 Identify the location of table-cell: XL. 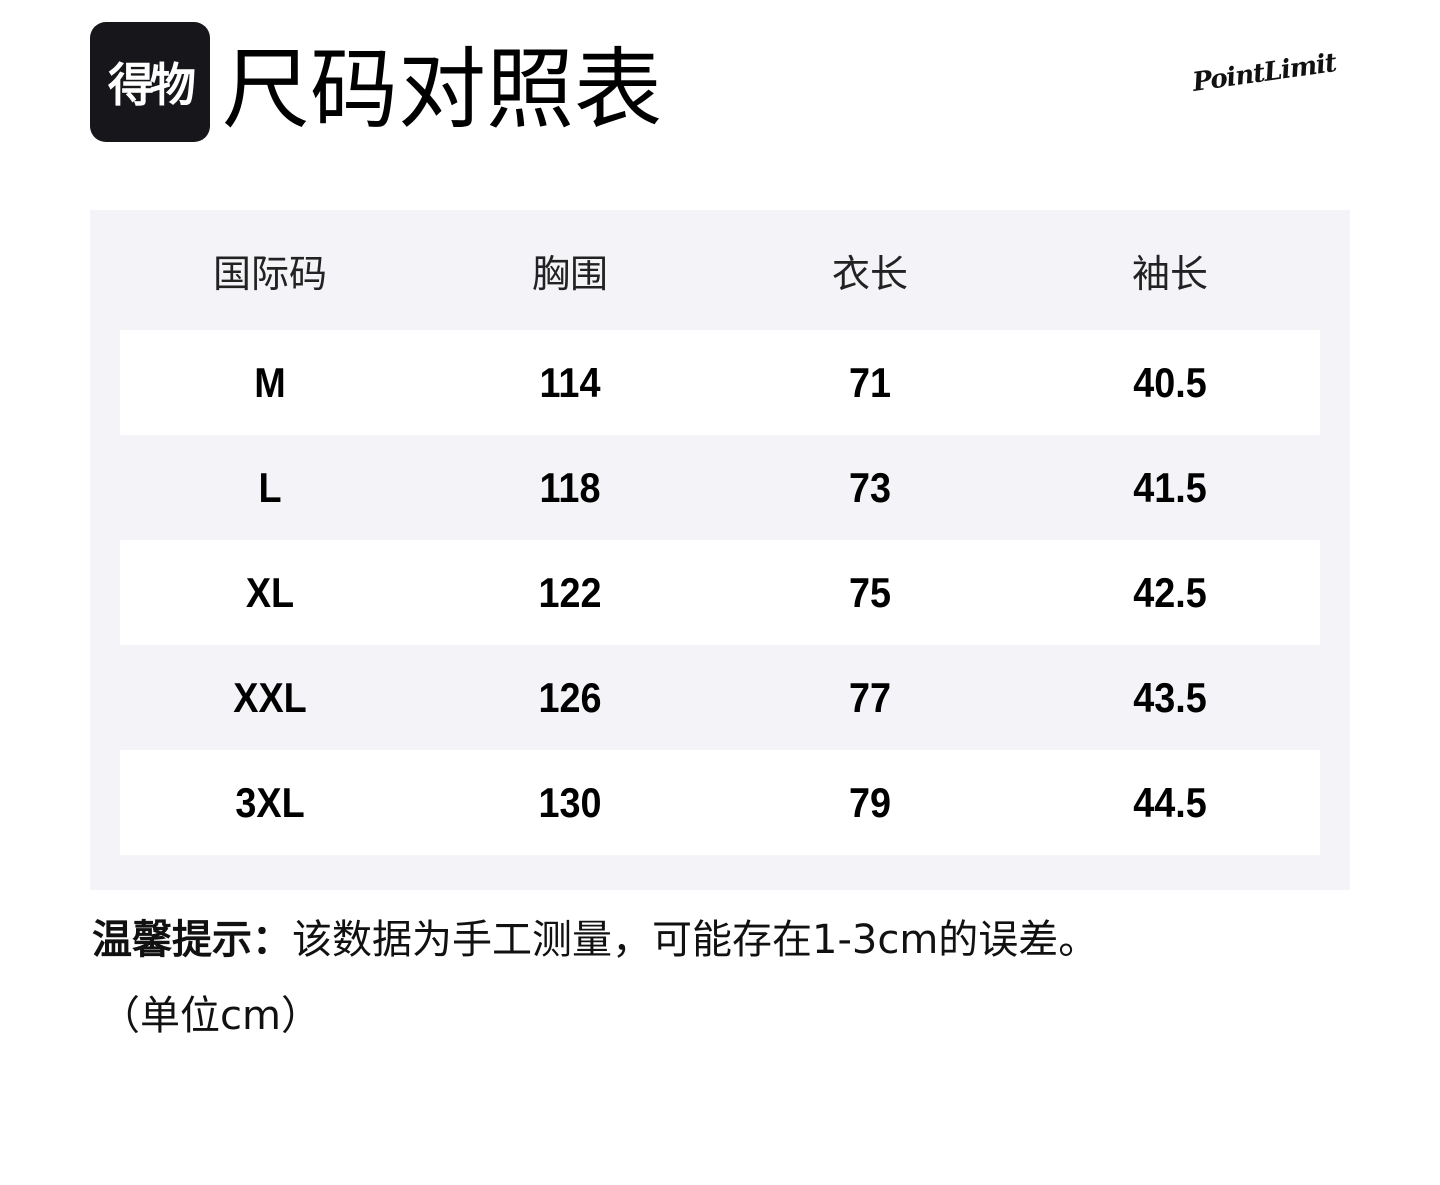
(270, 592).